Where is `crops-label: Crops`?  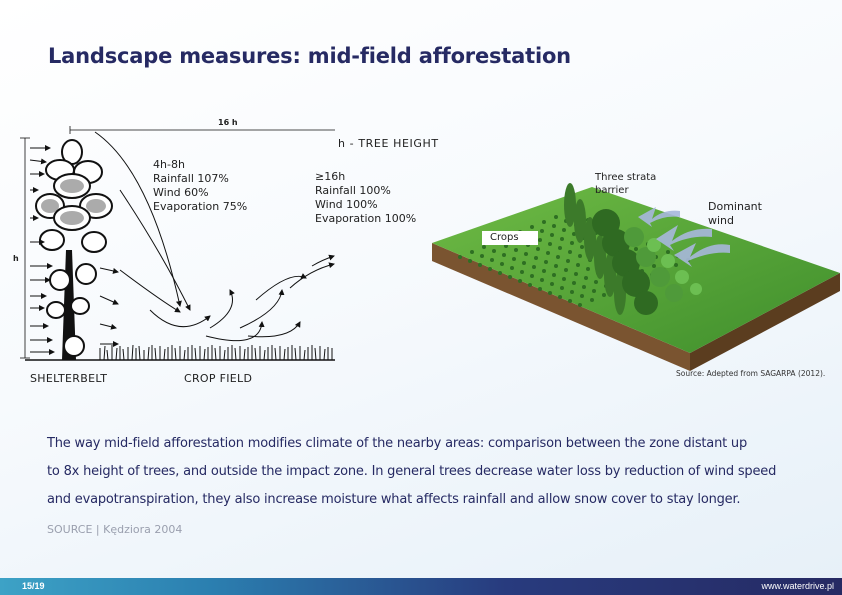 crops-label: Crops is located at coordinates (504, 237).